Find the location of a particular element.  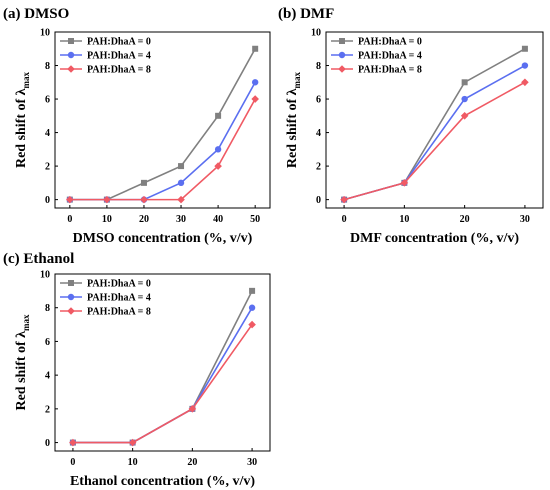

panel-label: (a) DMSO is located at coordinates (36, 14).